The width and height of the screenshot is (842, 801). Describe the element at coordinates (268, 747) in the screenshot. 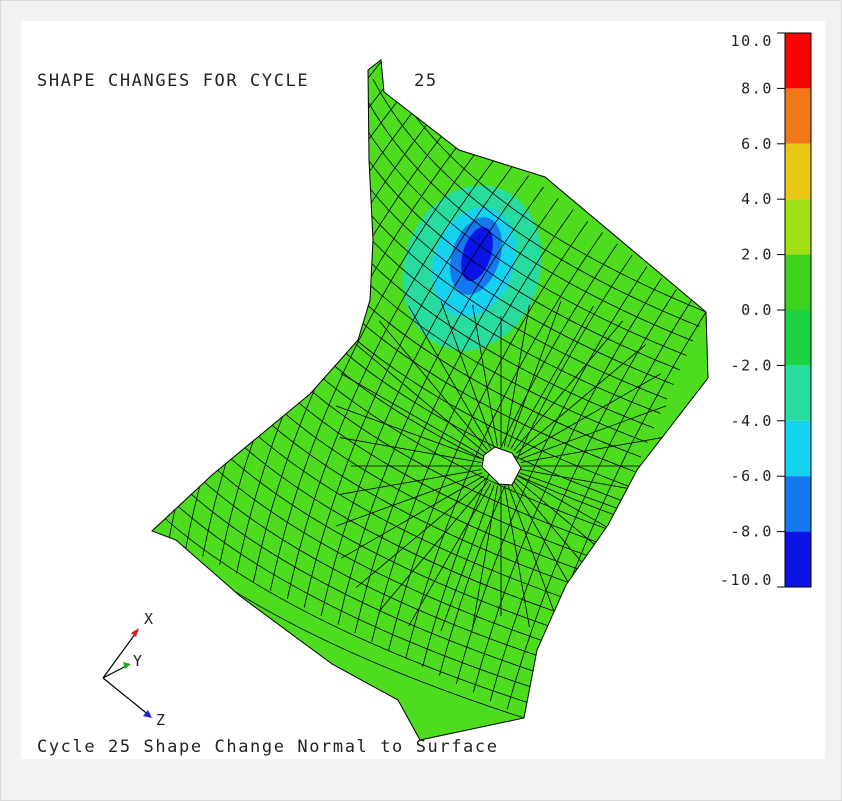

I see `plot-caption: Cycle 25 Shape Change Normal to Surface` at that location.